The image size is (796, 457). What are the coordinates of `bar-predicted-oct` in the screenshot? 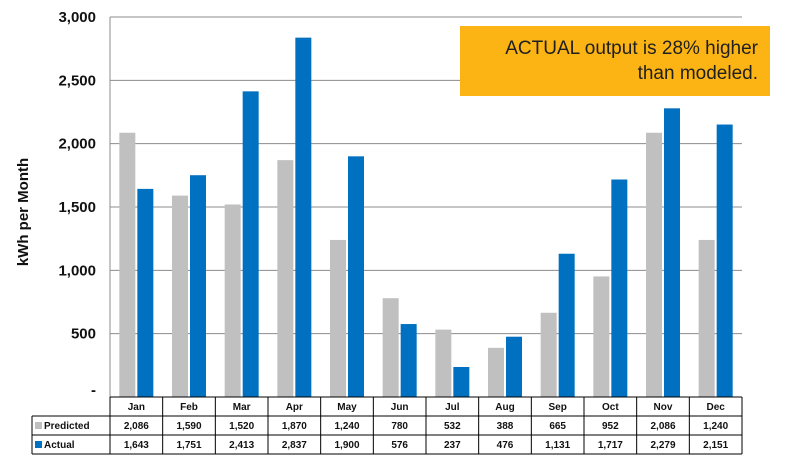 It's located at (601, 336).